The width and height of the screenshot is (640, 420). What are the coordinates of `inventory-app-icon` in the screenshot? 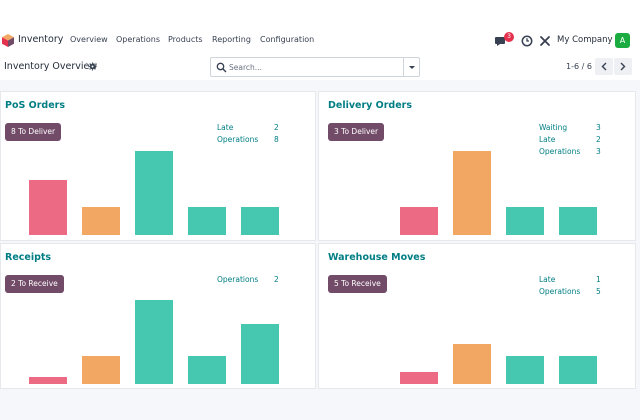 It's located at (8, 40).